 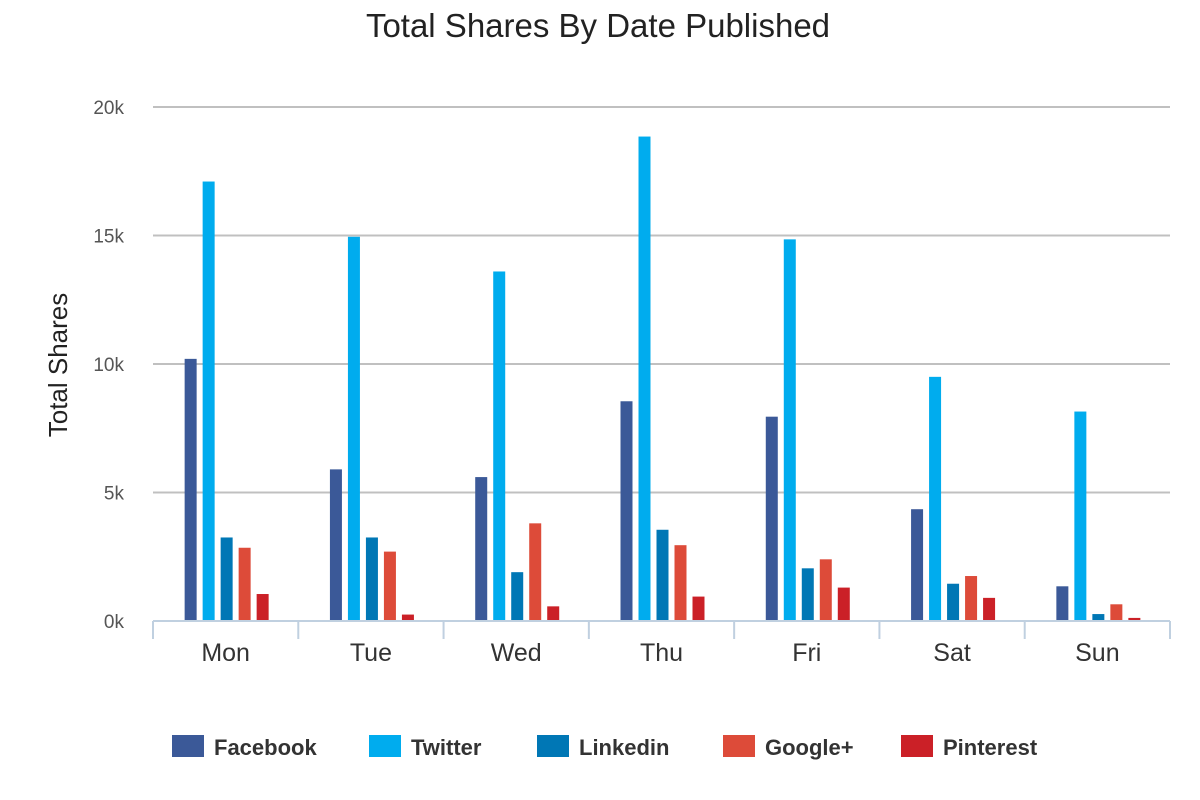 I want to click on chart-title: Total Shares By Date Published, so click(x=598, y=25).